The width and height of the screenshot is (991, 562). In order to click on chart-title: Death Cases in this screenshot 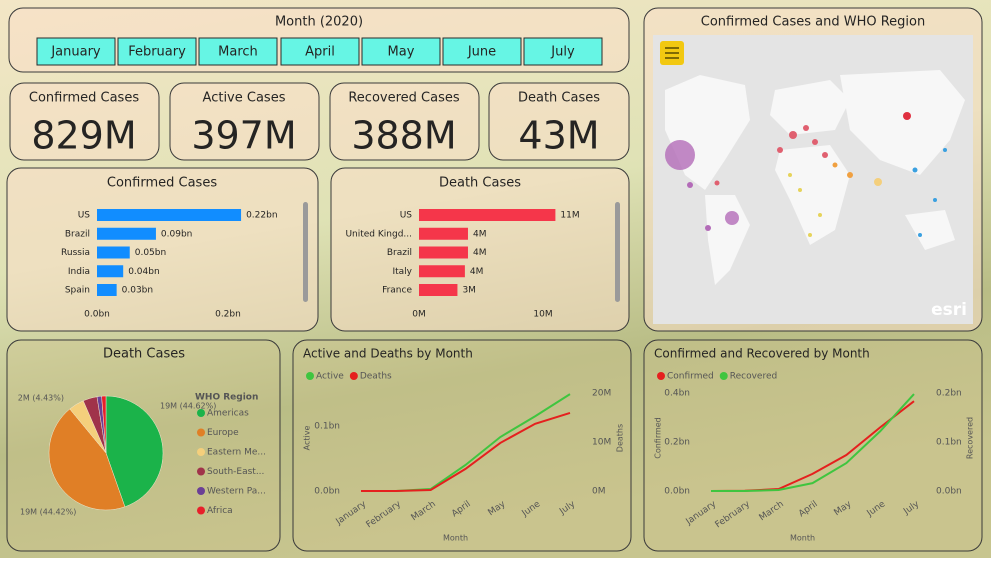, I will do `click(480, 183)`.